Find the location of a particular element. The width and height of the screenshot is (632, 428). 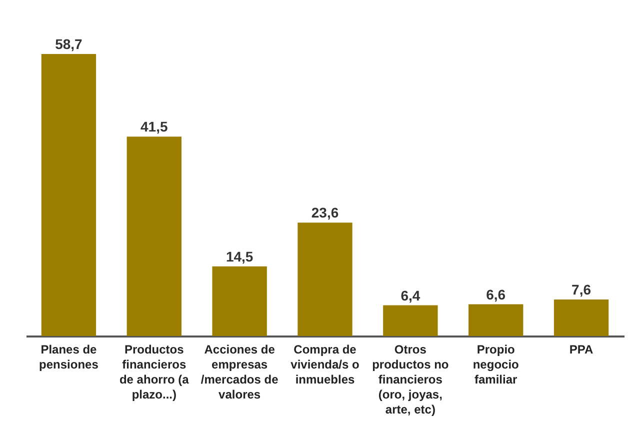

data-label: 14,5 is located at coordinates (240, 256).